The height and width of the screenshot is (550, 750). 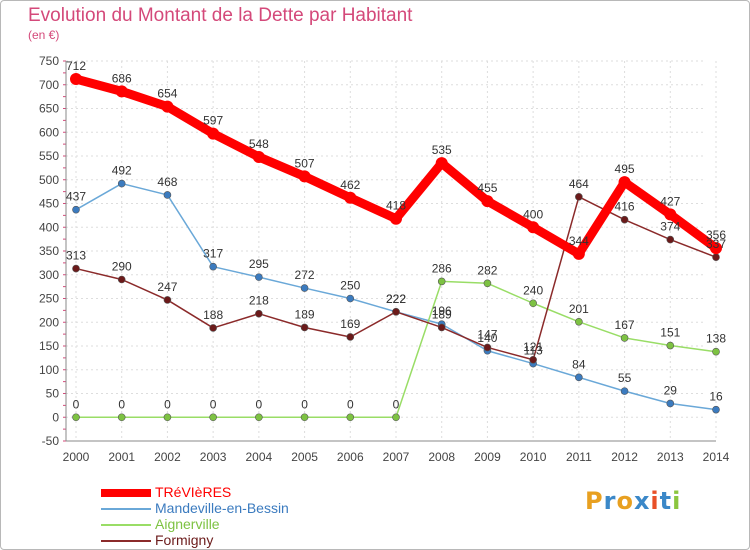 I want to click on data-label: 290, so click(x=122, y=267).